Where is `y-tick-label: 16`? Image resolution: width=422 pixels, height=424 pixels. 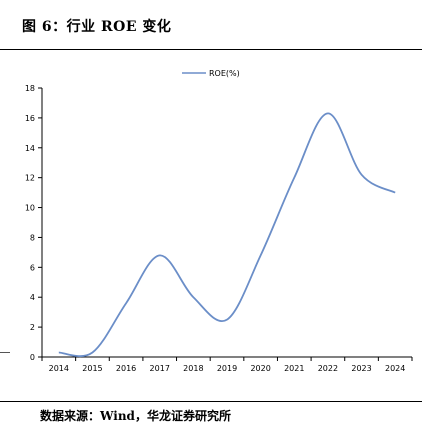 y-tick-label: 16 is located at coordinates (30, 118).